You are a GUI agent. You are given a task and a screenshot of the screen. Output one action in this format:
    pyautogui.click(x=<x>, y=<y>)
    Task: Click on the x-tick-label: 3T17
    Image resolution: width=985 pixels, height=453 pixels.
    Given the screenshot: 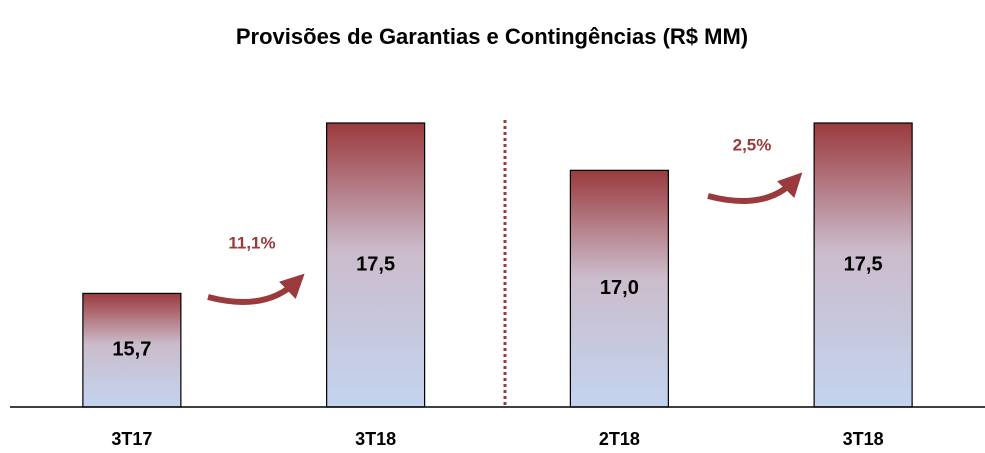 What is the action you would take?
    pyautogui.click(x=131, y=439)
    